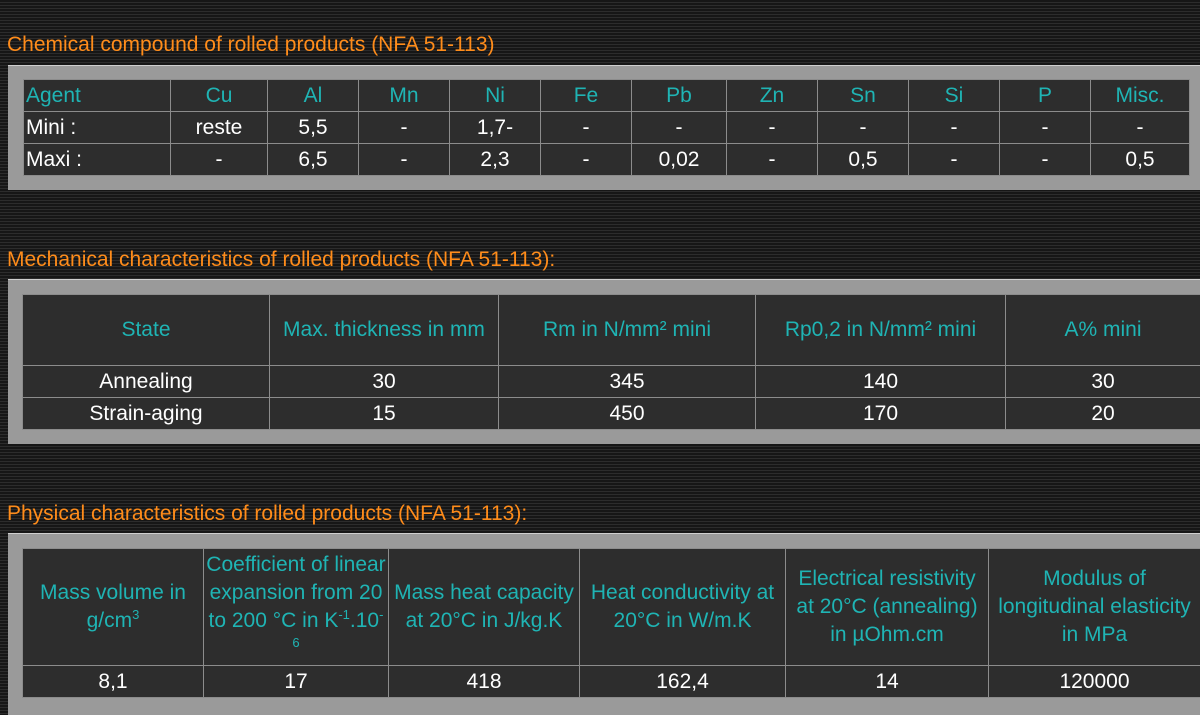 This screenshot has height=715, width=1200. What do you see at coordinates (146, 414) in the screenshot?
I see `cell: Strain-aging` at bounding box center [146, 414].